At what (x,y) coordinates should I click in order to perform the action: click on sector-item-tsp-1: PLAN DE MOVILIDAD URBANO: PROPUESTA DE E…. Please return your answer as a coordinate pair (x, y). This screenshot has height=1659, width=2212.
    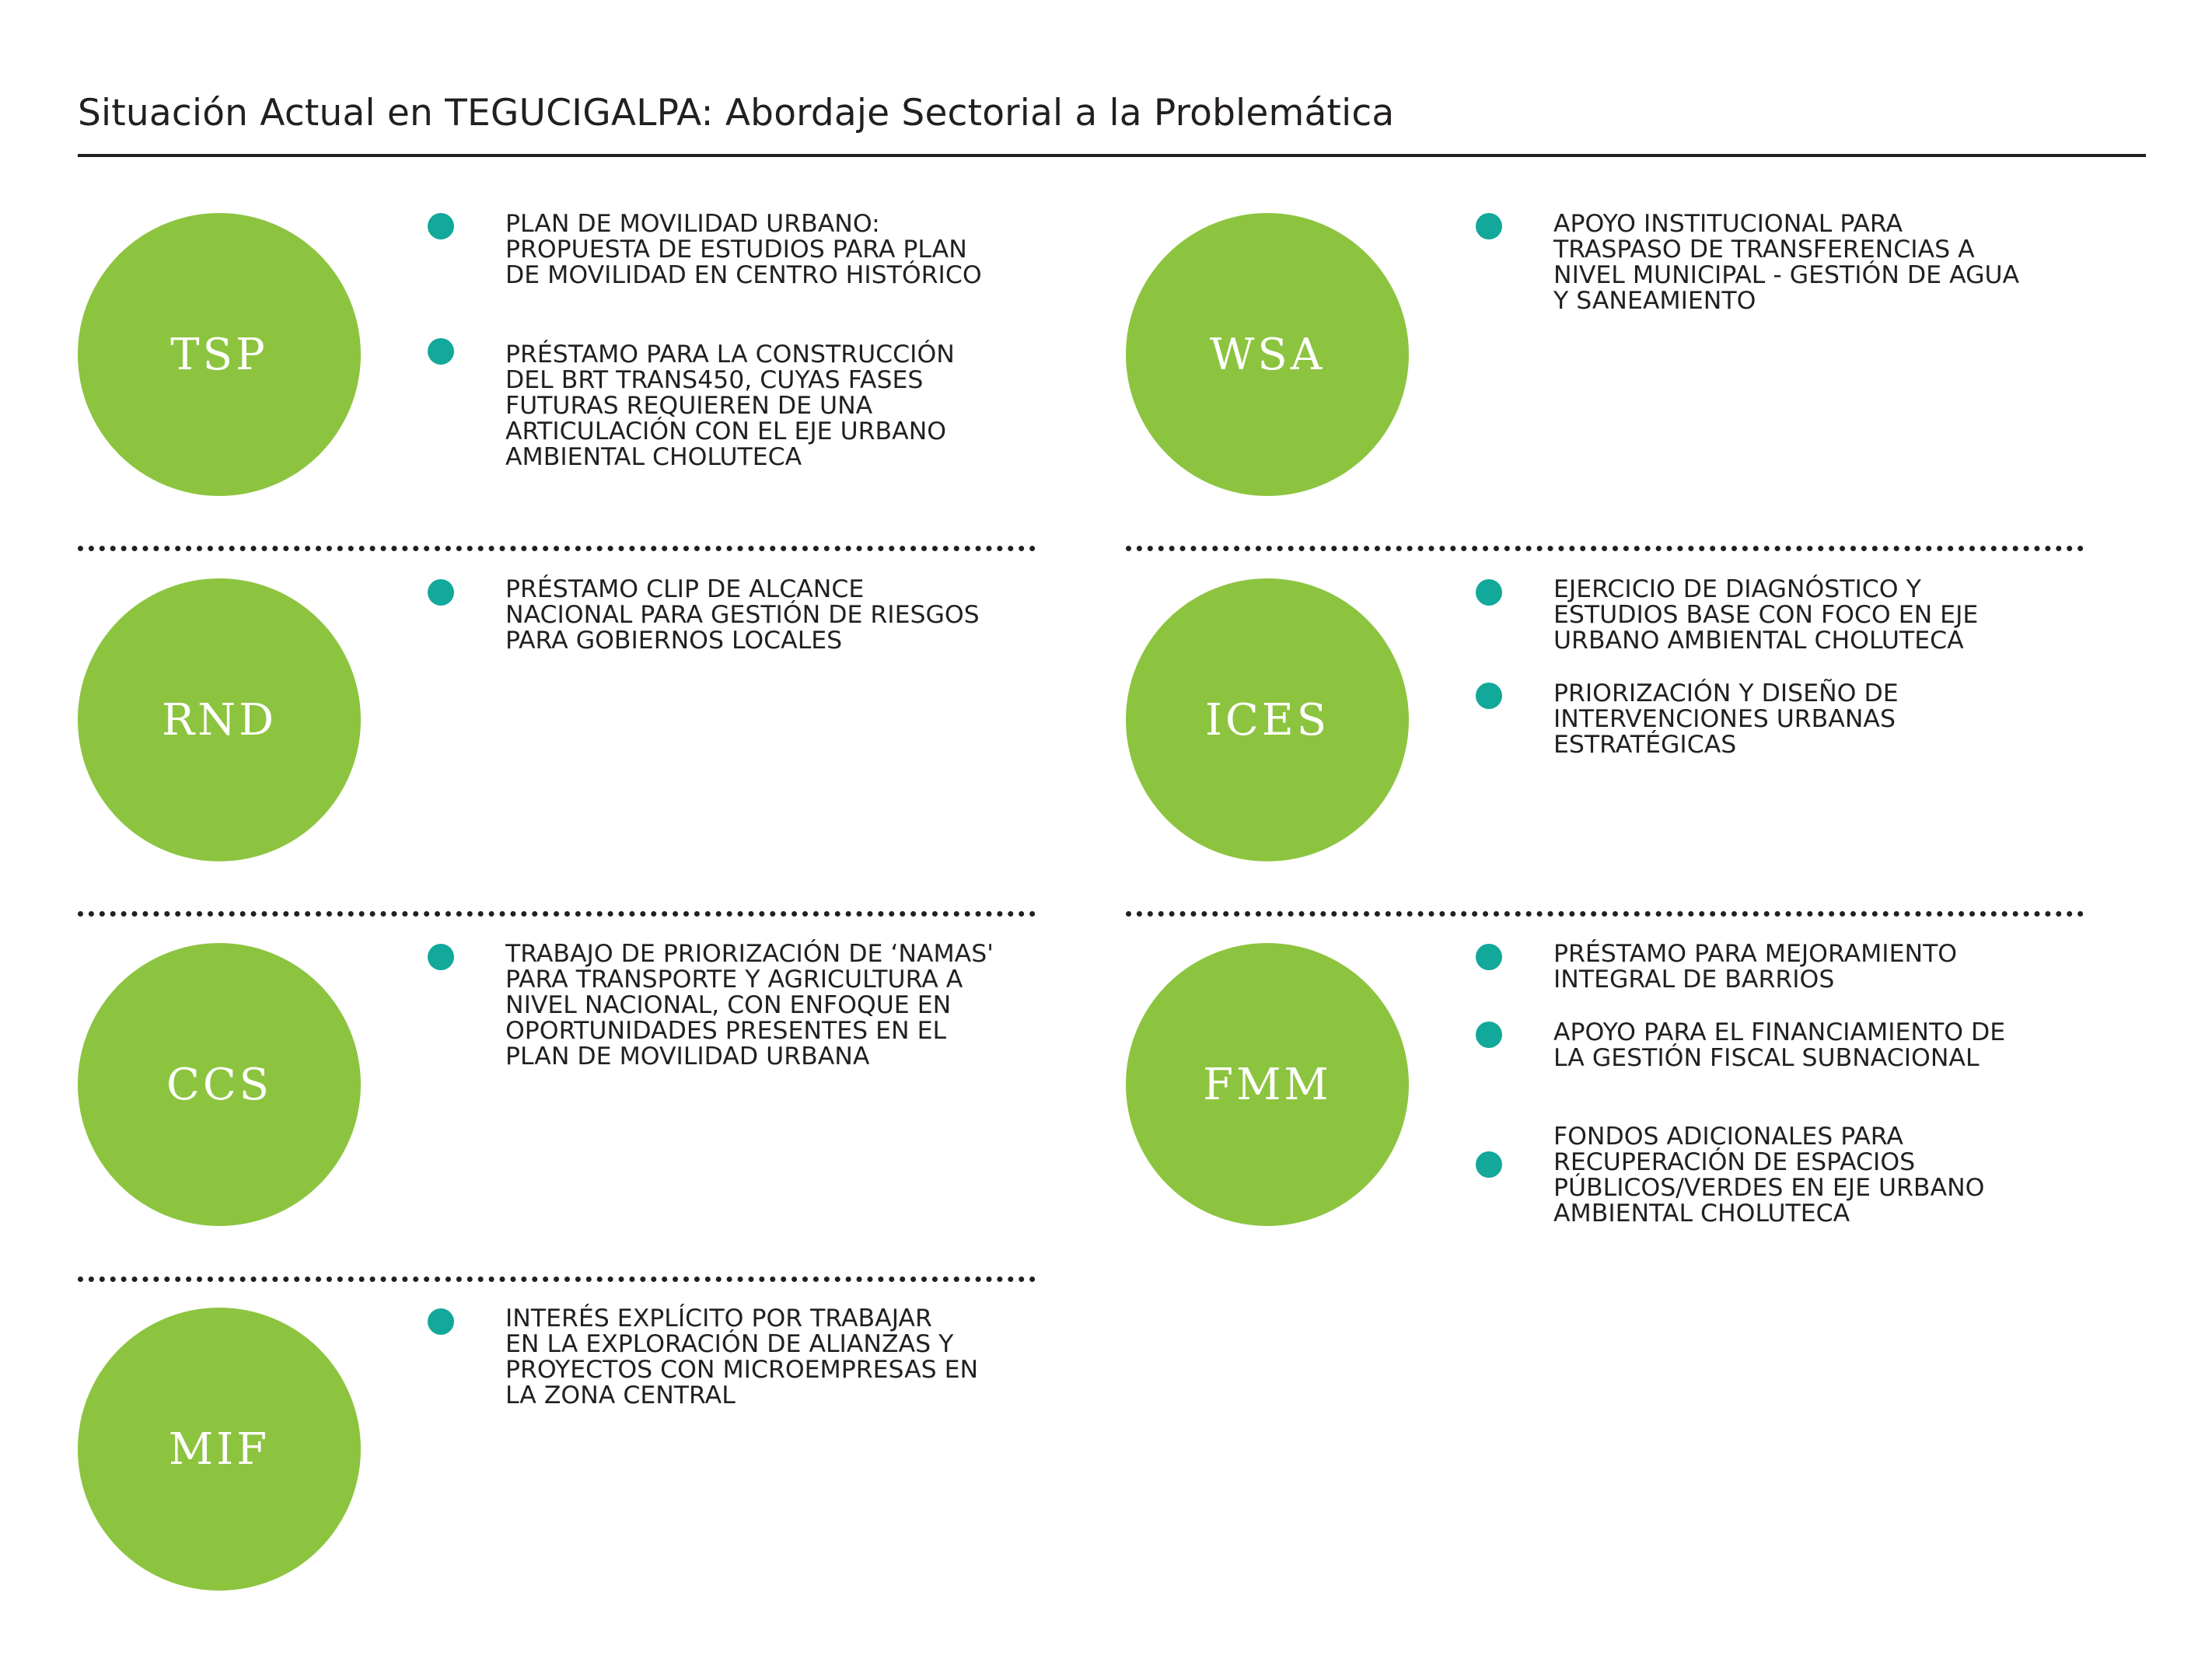
    Looking at the image, I should click on (743, 249).